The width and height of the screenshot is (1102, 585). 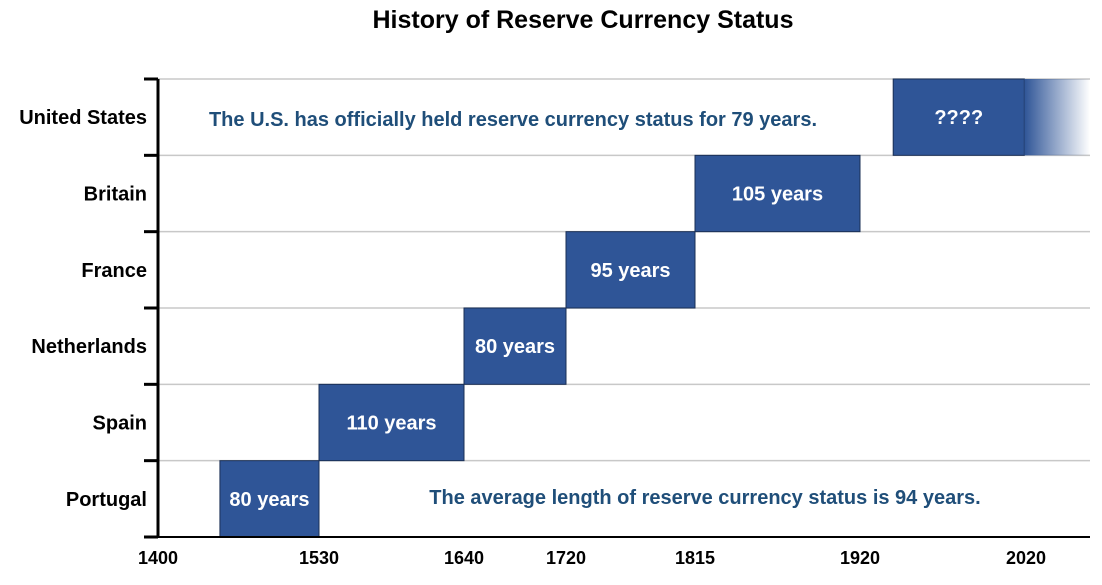 What do you see at coordinates (158, 558) in the screenshot?
I see `x-tick-label-1400: 1400` at bounding box center [158, 558].